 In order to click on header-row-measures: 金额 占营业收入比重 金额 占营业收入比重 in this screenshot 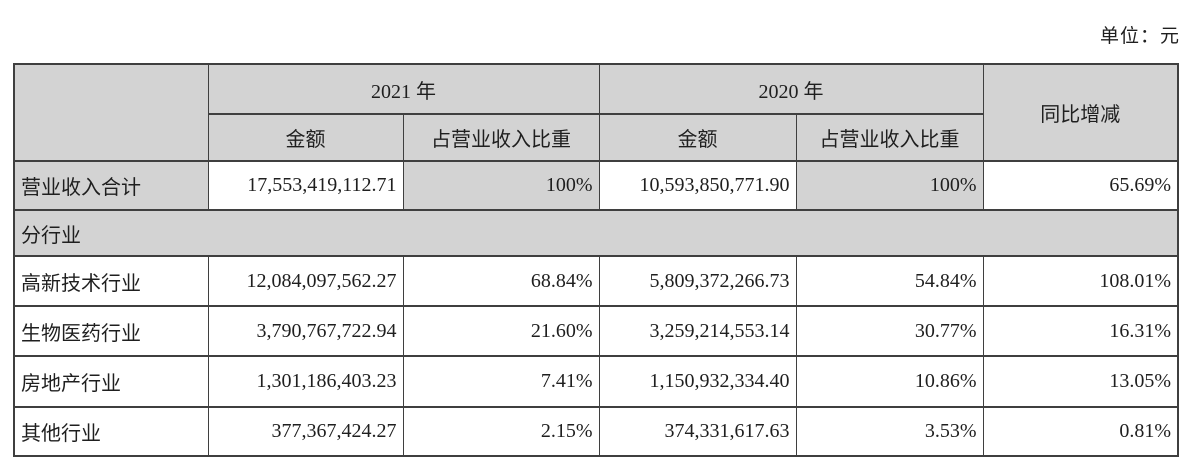, I will do `click(596, 137)`.